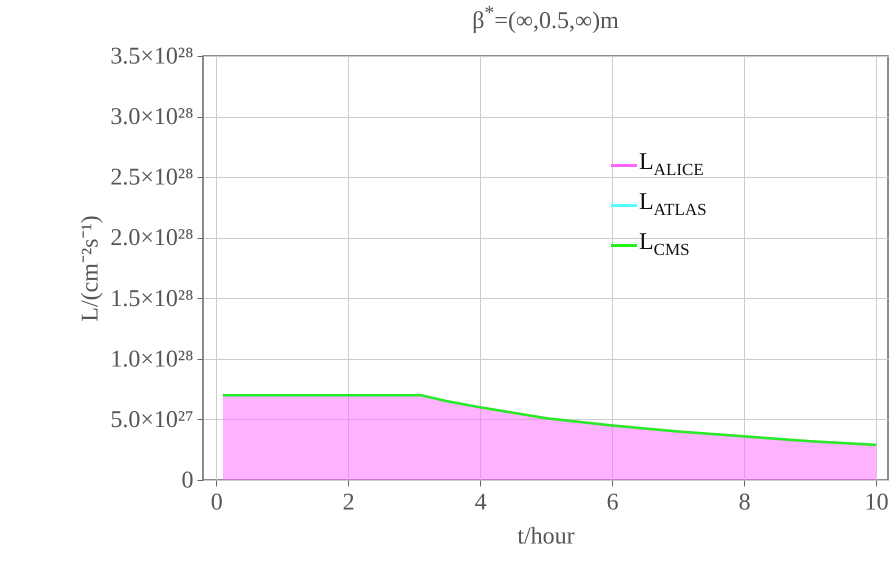  What do you see at coordinates (152, 359) in the screenshot?
I see `y-tick-label: 1.0×10²⁸` at bounding box center [152, 359].